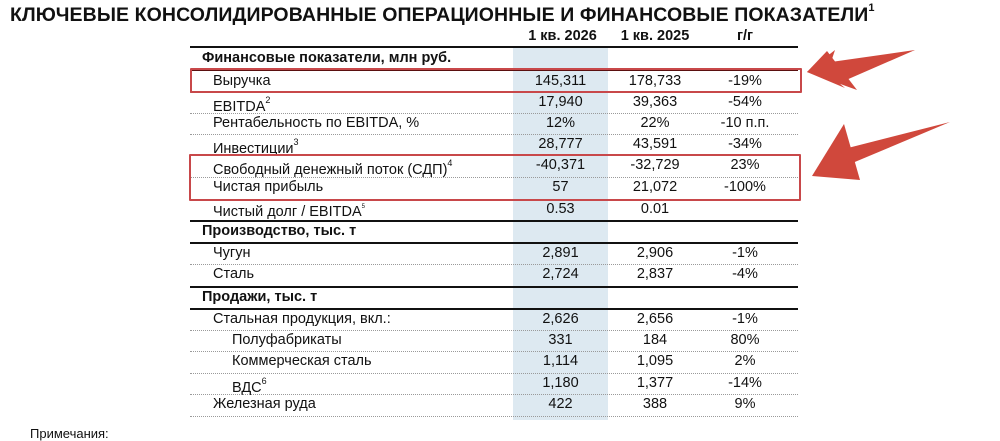 This screenshot has width=1000, height=441. I want to click on row-label: Чистый долг / EBITDA5, so click(289, 211).